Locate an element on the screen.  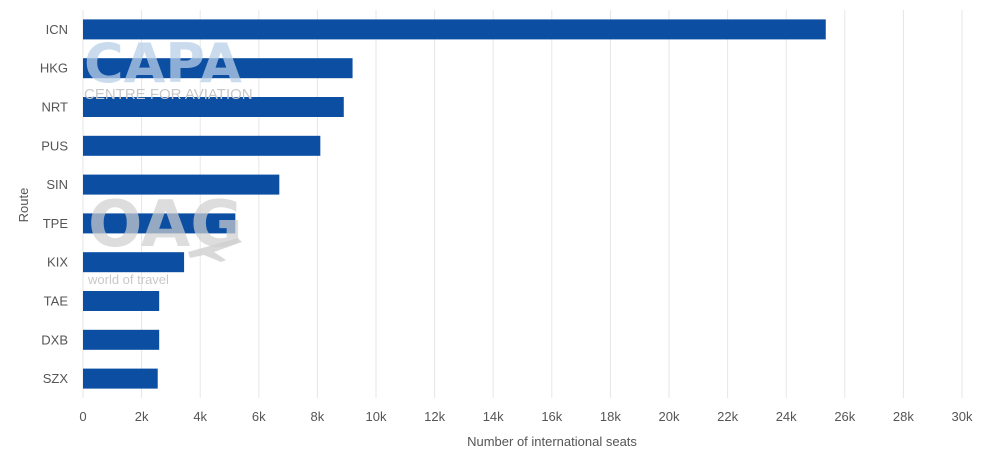
capa-logo-watermark: CAPA is located at coordinates (163, 63).